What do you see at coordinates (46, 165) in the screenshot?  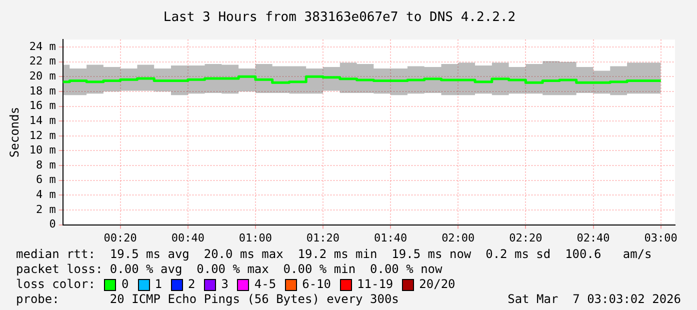 I see `y-tick-label: 8 m` at bounding box center [46, 165].